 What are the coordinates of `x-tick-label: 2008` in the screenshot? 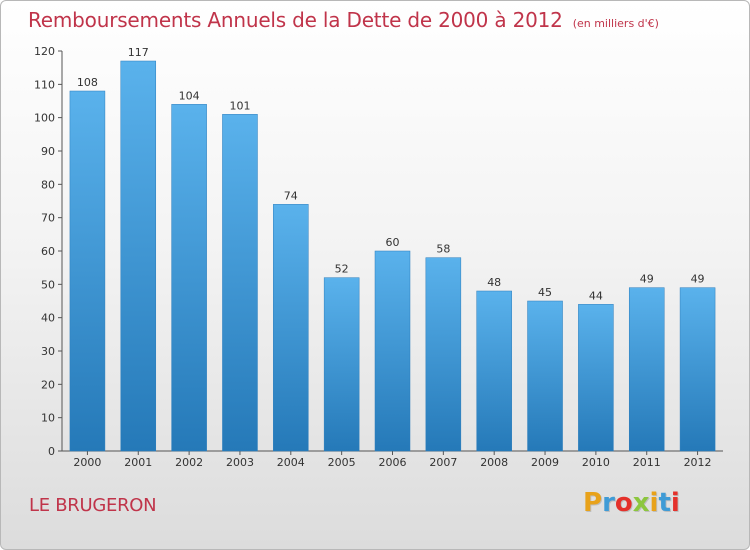 It's located at (494, 462).